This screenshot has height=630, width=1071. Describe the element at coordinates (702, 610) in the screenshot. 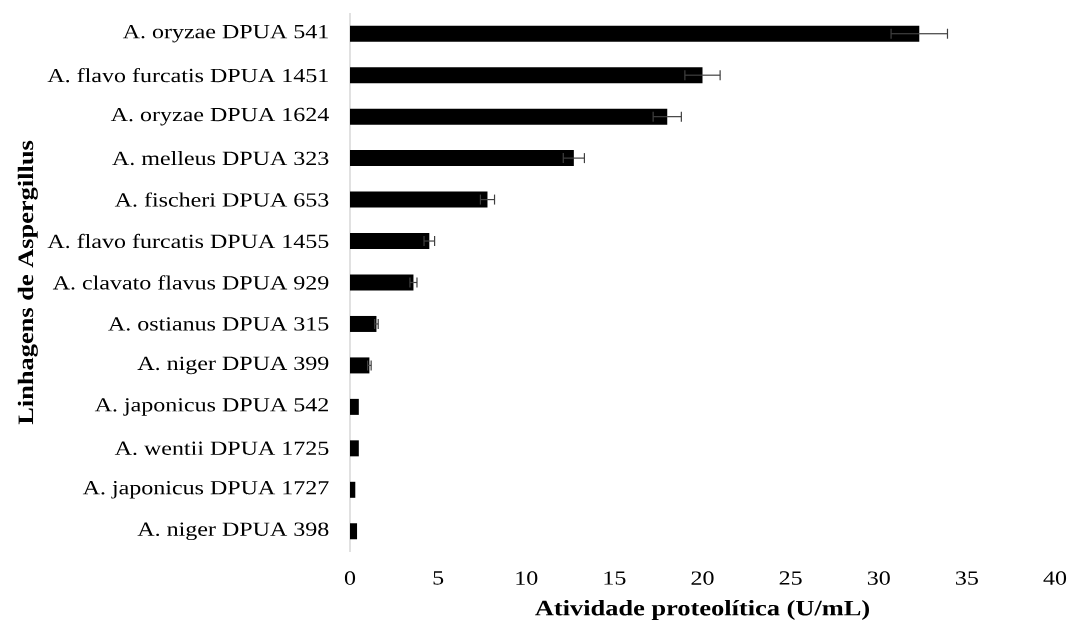

I see `x-axis-title: Atividade proteolítica (U/mL)` at that location.